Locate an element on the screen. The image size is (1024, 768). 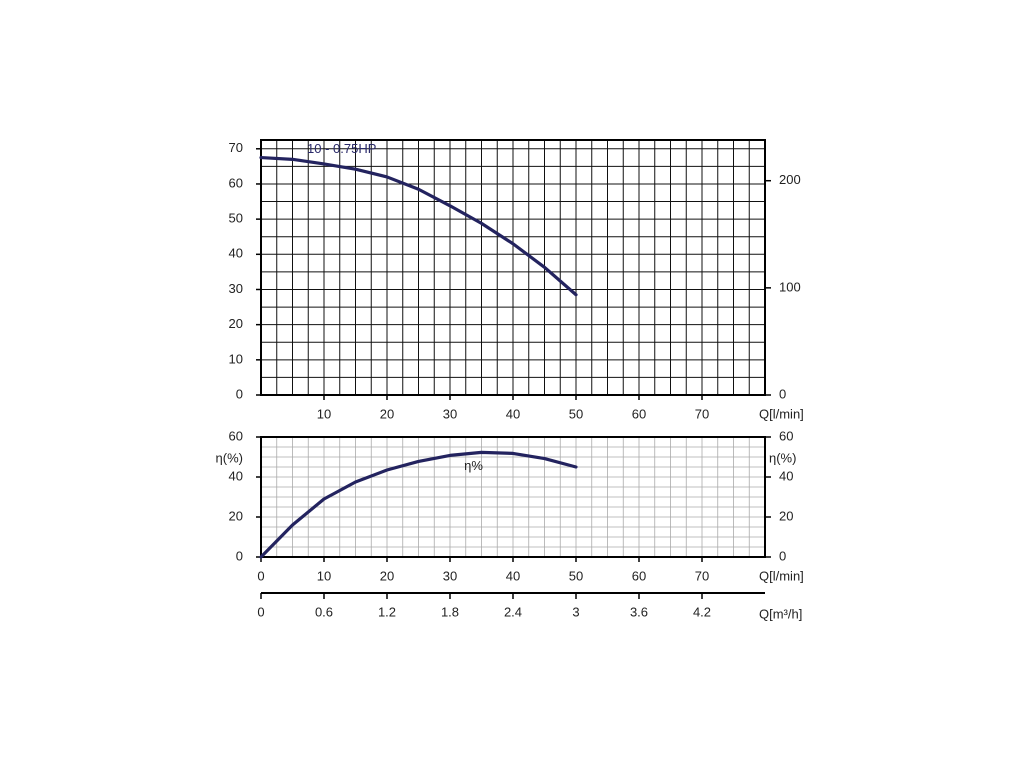
y2-tick-label: 100 is located at coordinates (790, 286).